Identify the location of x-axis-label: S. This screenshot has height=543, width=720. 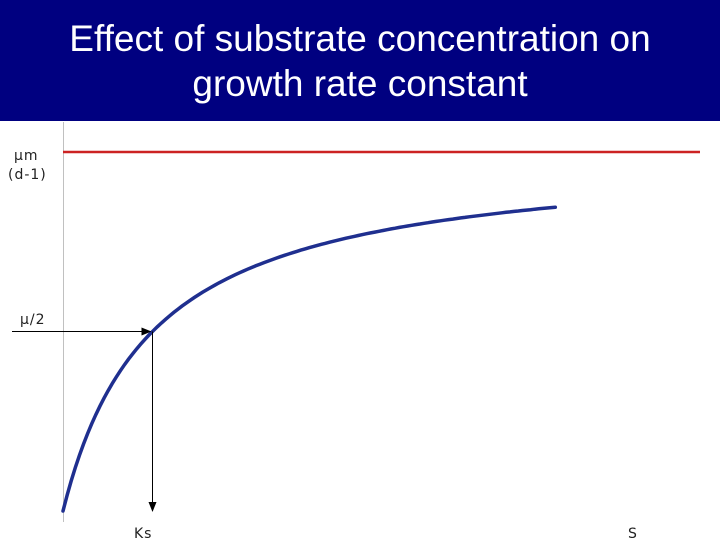
(633, 534).